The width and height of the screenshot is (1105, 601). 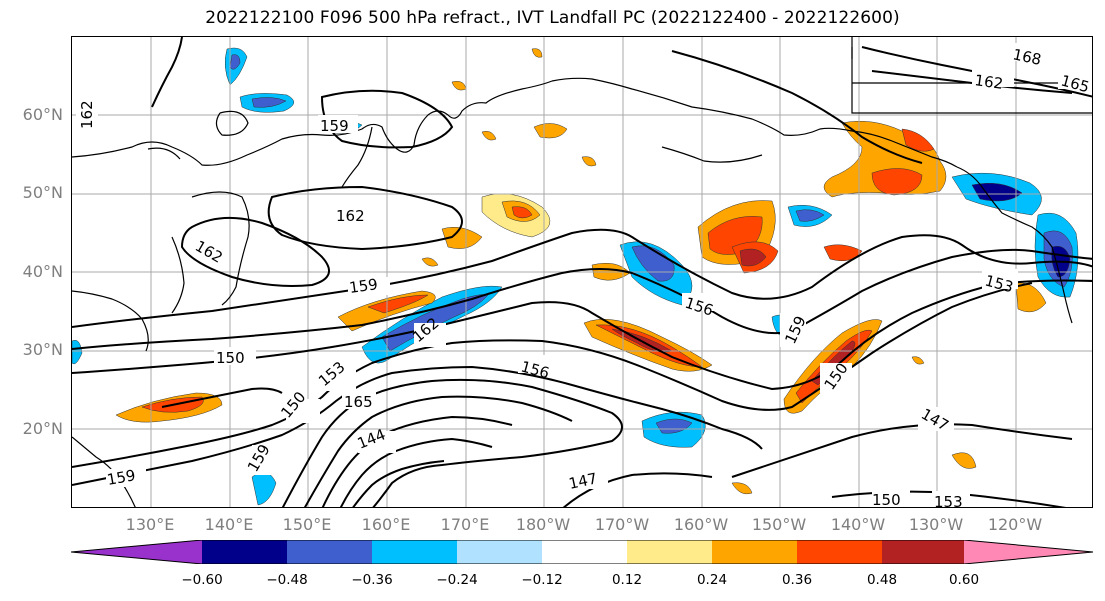 What do you see at coordinates (386, 524) in the screenshot?
I see `lon-label-160e: 160°E` at bounding box center [386, 524].